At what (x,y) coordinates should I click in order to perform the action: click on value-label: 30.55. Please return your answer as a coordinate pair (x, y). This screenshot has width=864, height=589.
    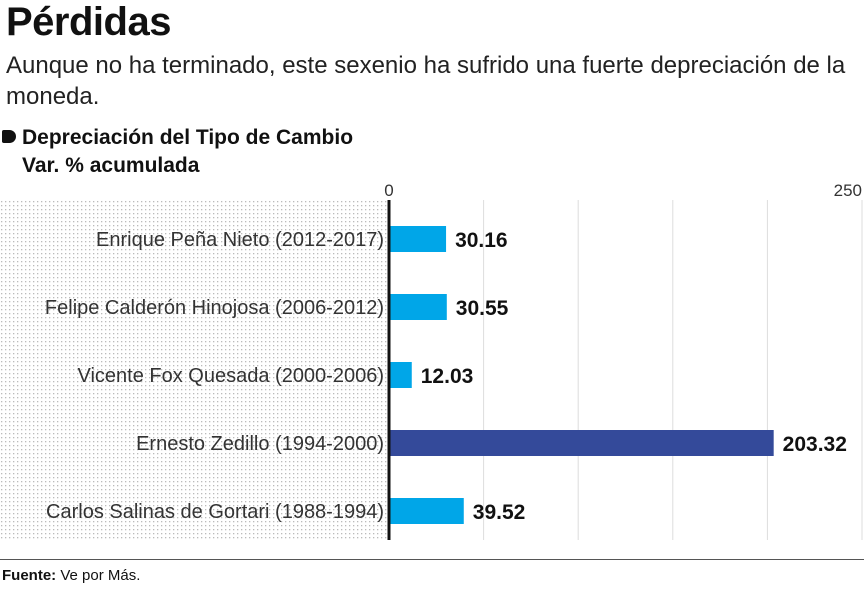
    Looking at the image, I should click on (482, 308).